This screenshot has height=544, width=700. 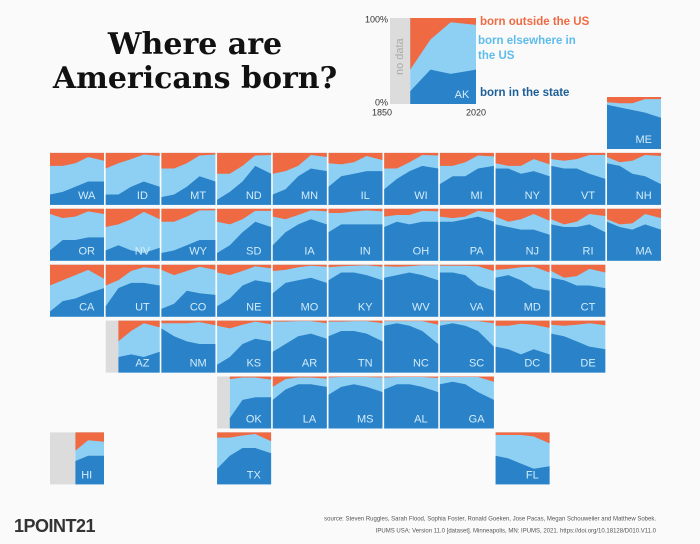 I want to click on state-label: AR, so click(x=309, y=364).